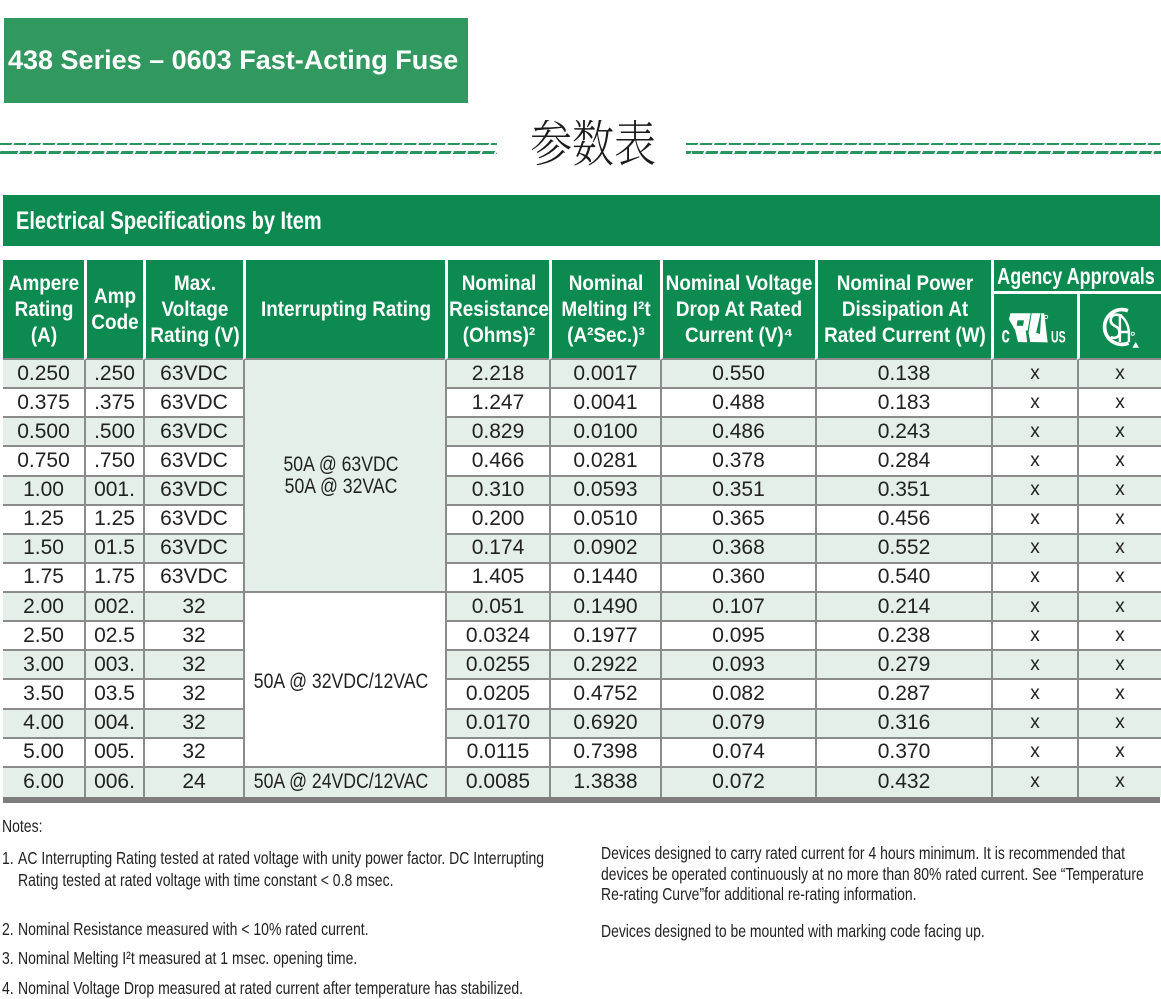 The height and width of the screenshot is (999, 1161). Describe the element at coordinates (1058, 336) in the screenshot. I see `svg-text: US` at that location.